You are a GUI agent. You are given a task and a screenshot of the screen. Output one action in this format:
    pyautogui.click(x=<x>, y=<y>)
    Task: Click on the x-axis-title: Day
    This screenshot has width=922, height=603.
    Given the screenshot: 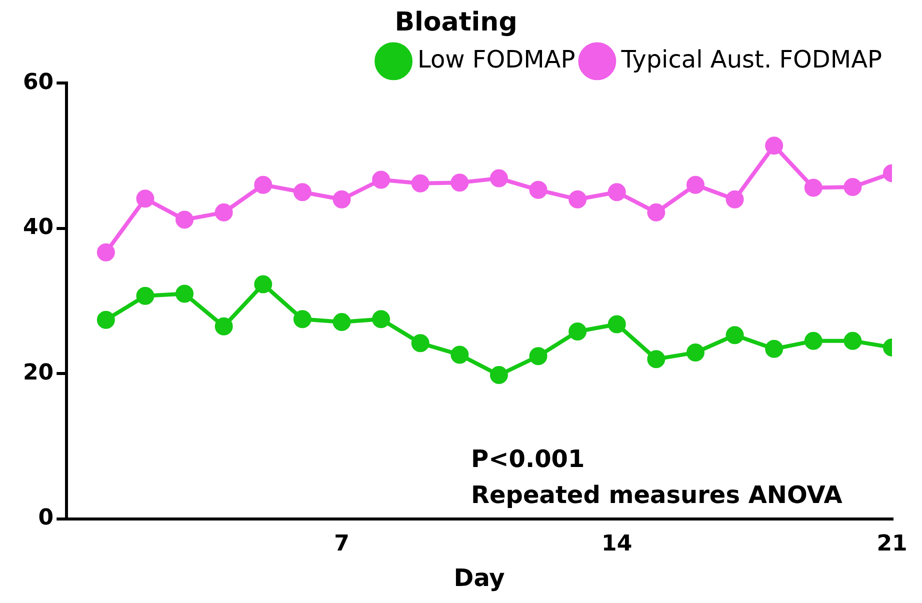 What is the action you would take?
    pyautogui.click(x=480, y=578)
    